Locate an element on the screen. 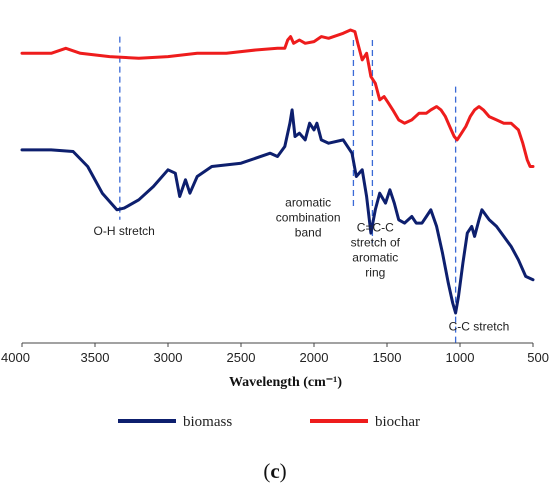  annotation-line: O-H stretch is located at coordinates (124, 231).